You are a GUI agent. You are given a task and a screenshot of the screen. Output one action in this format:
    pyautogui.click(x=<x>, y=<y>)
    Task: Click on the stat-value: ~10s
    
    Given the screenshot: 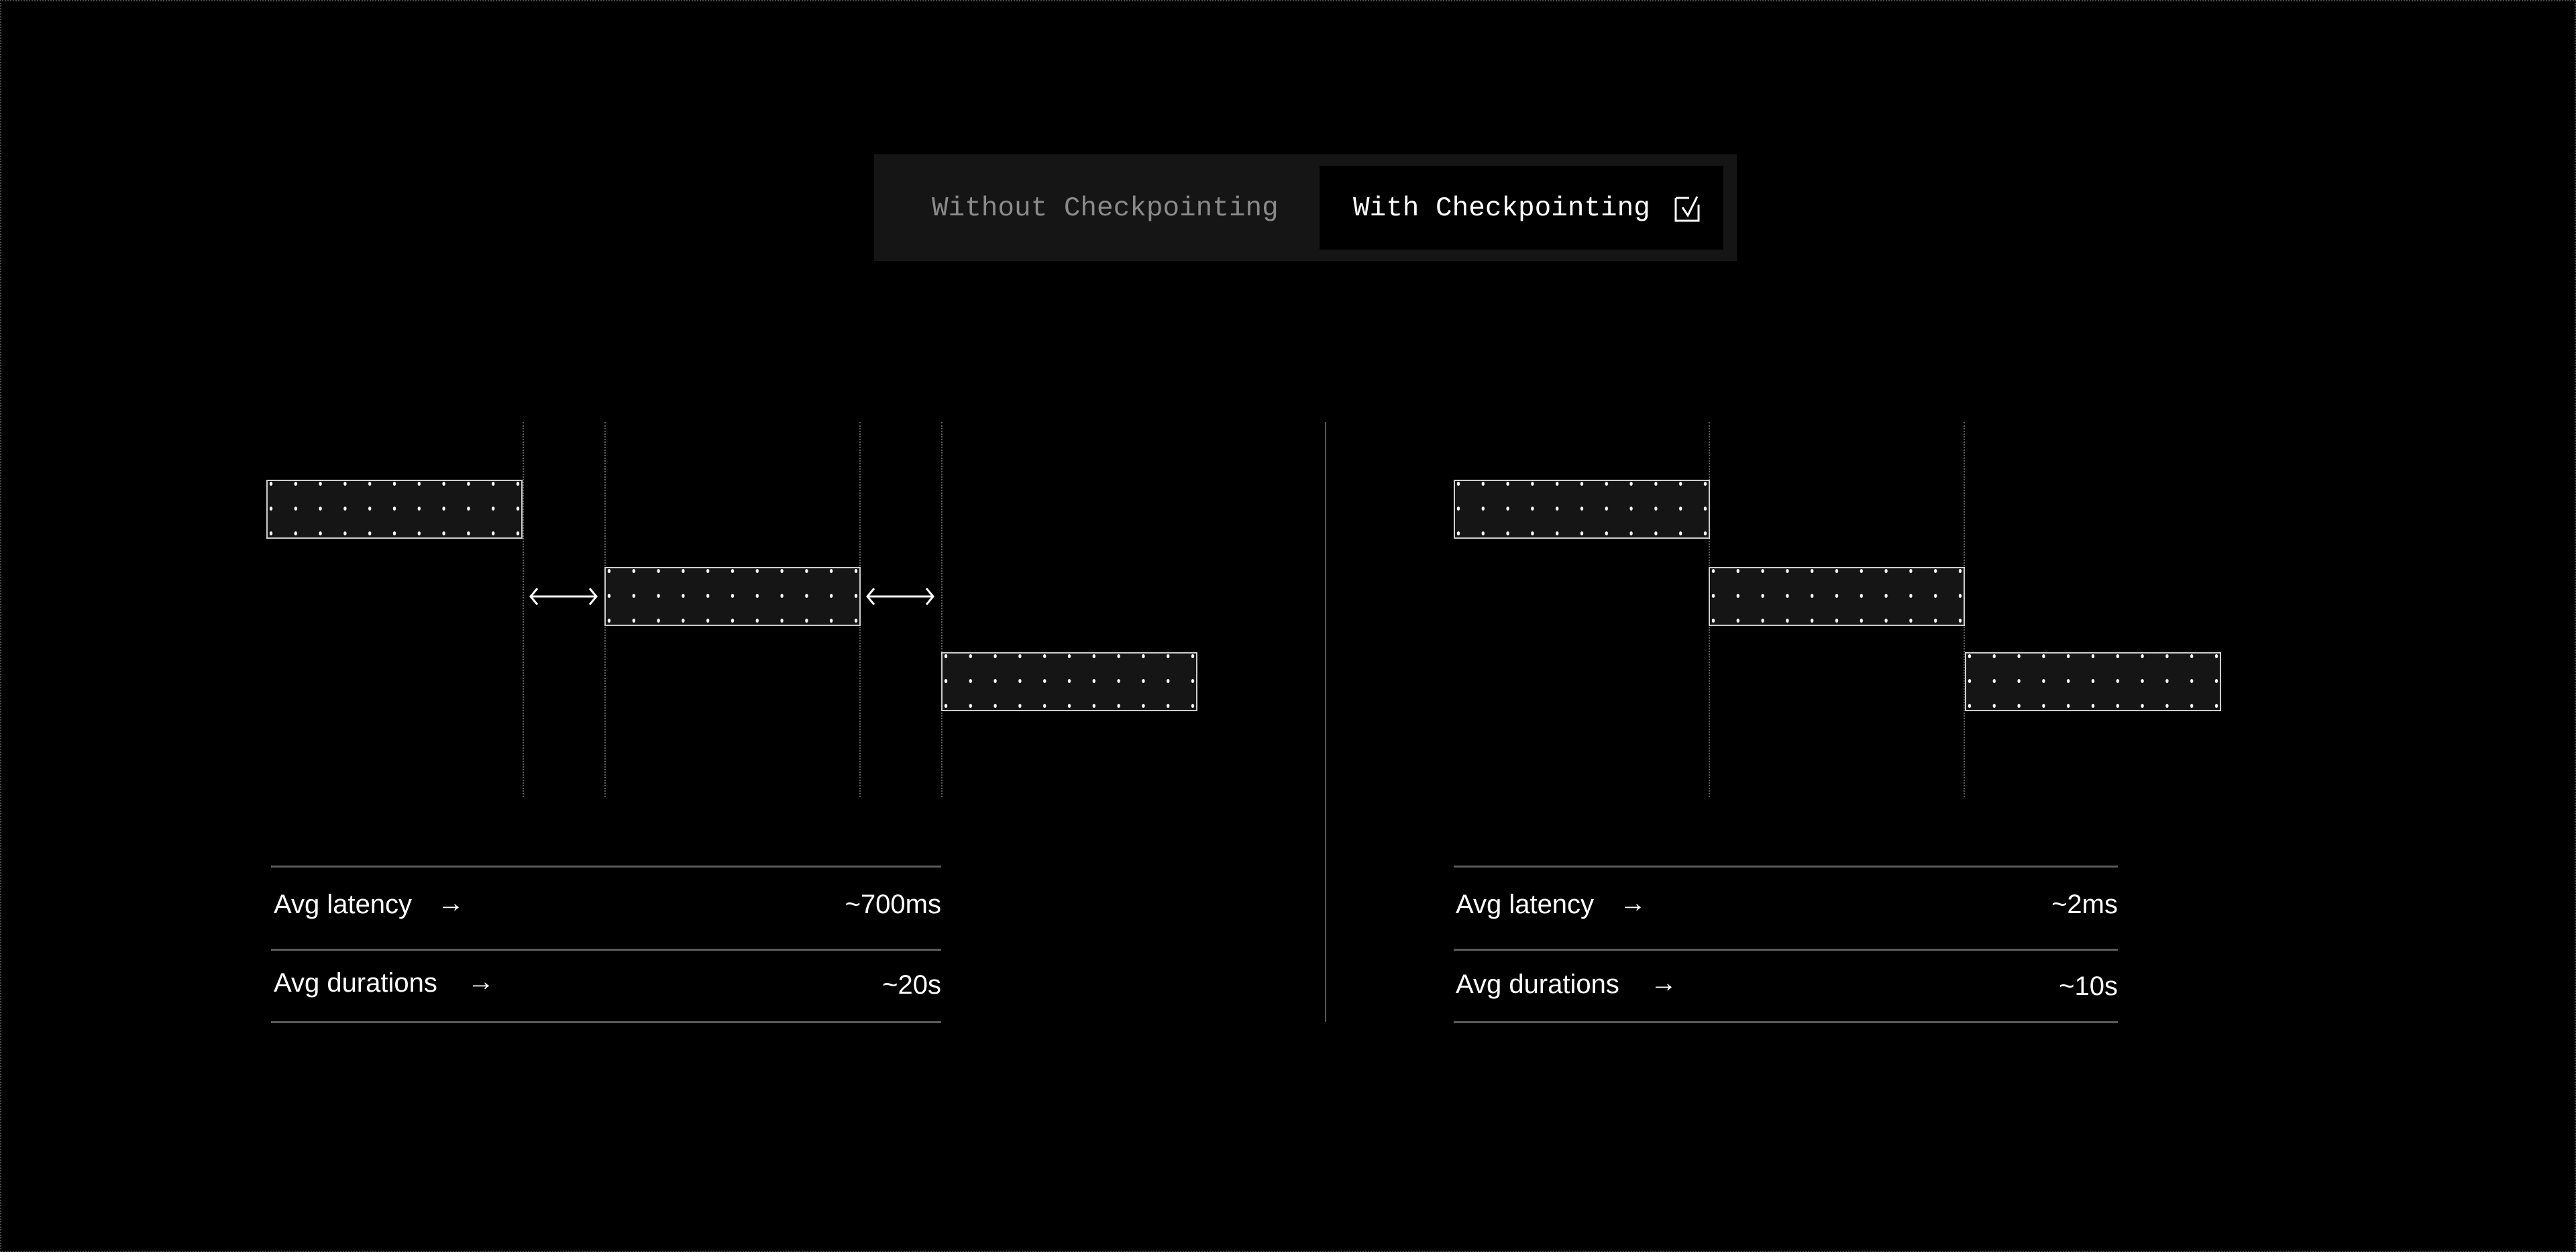 What is the action you would take?
    pyautogui.click(x=2088, y=986)
    